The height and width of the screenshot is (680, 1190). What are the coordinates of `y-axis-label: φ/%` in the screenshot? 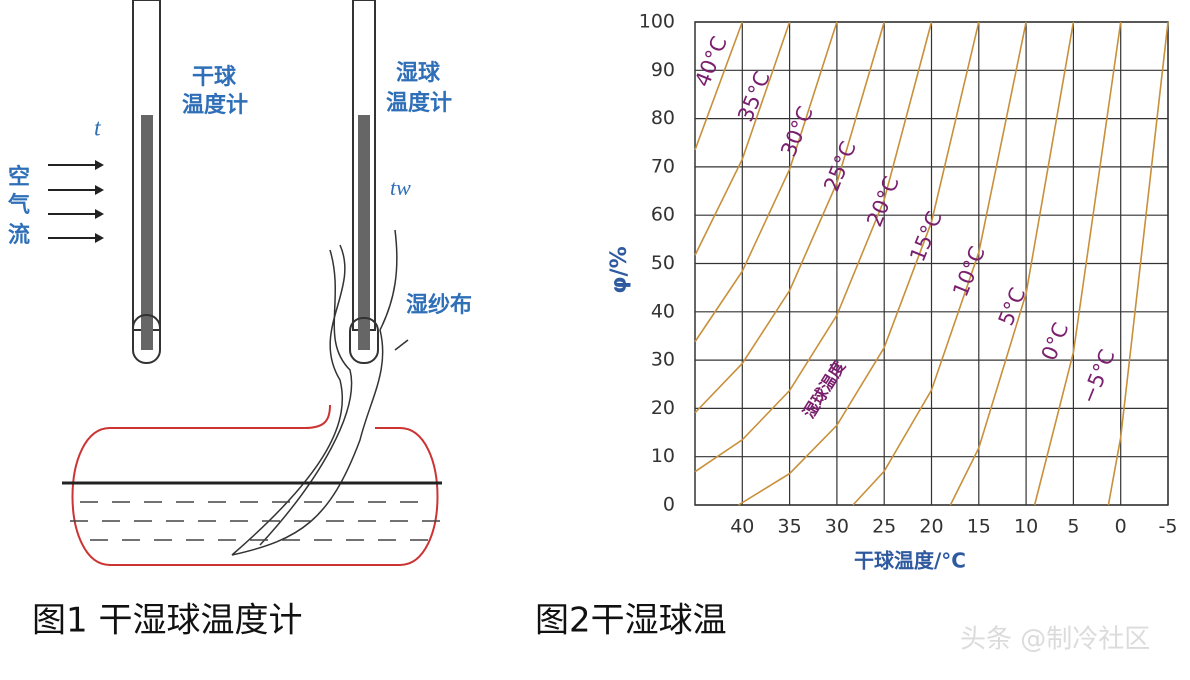 It's located at (619, 269).